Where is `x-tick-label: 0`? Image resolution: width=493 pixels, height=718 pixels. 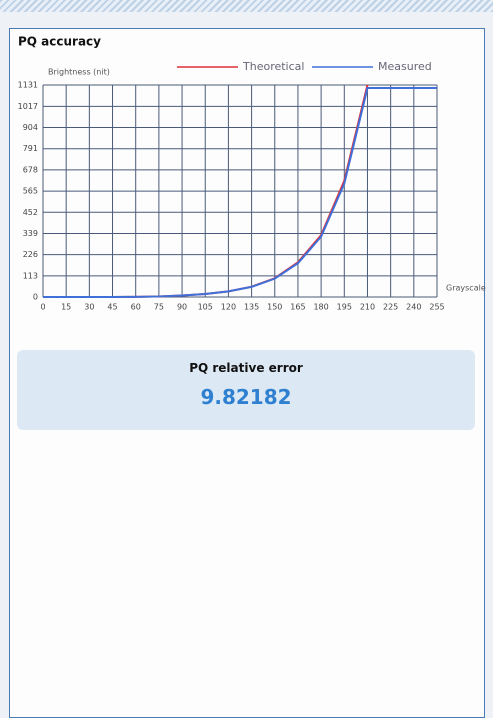 x-tick-label: 0 is located at coordinates (42, 307).